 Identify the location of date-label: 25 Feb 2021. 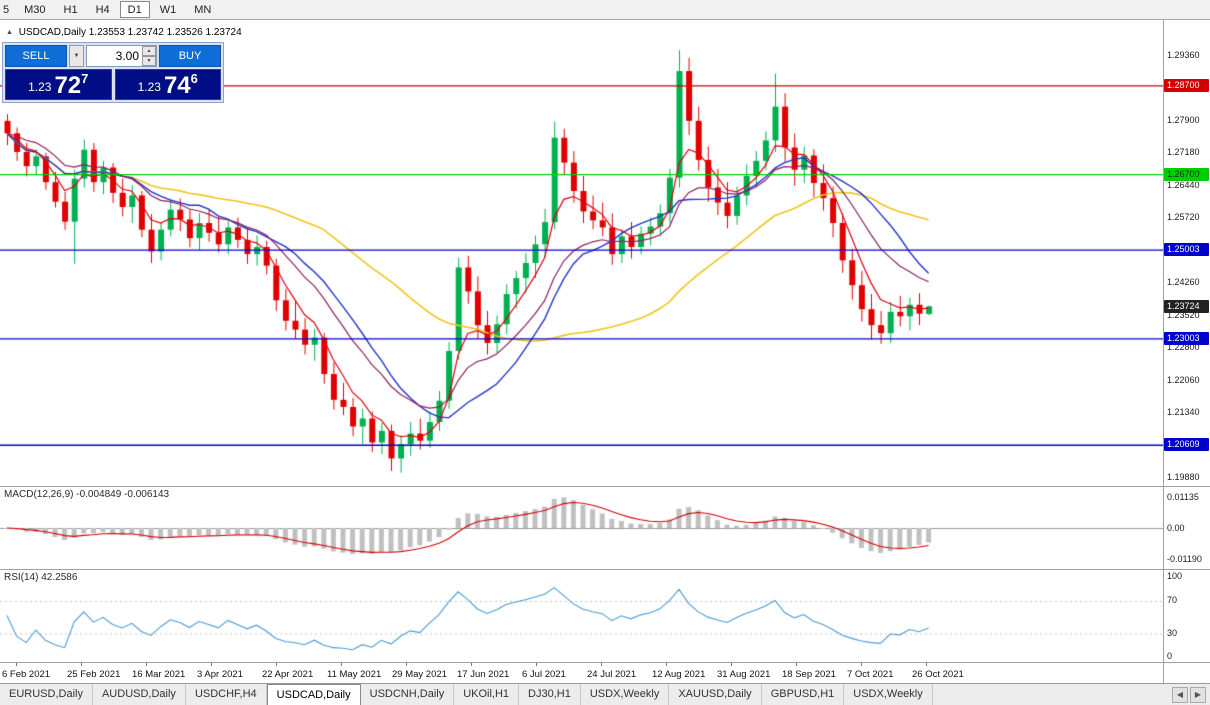
(94, 674).